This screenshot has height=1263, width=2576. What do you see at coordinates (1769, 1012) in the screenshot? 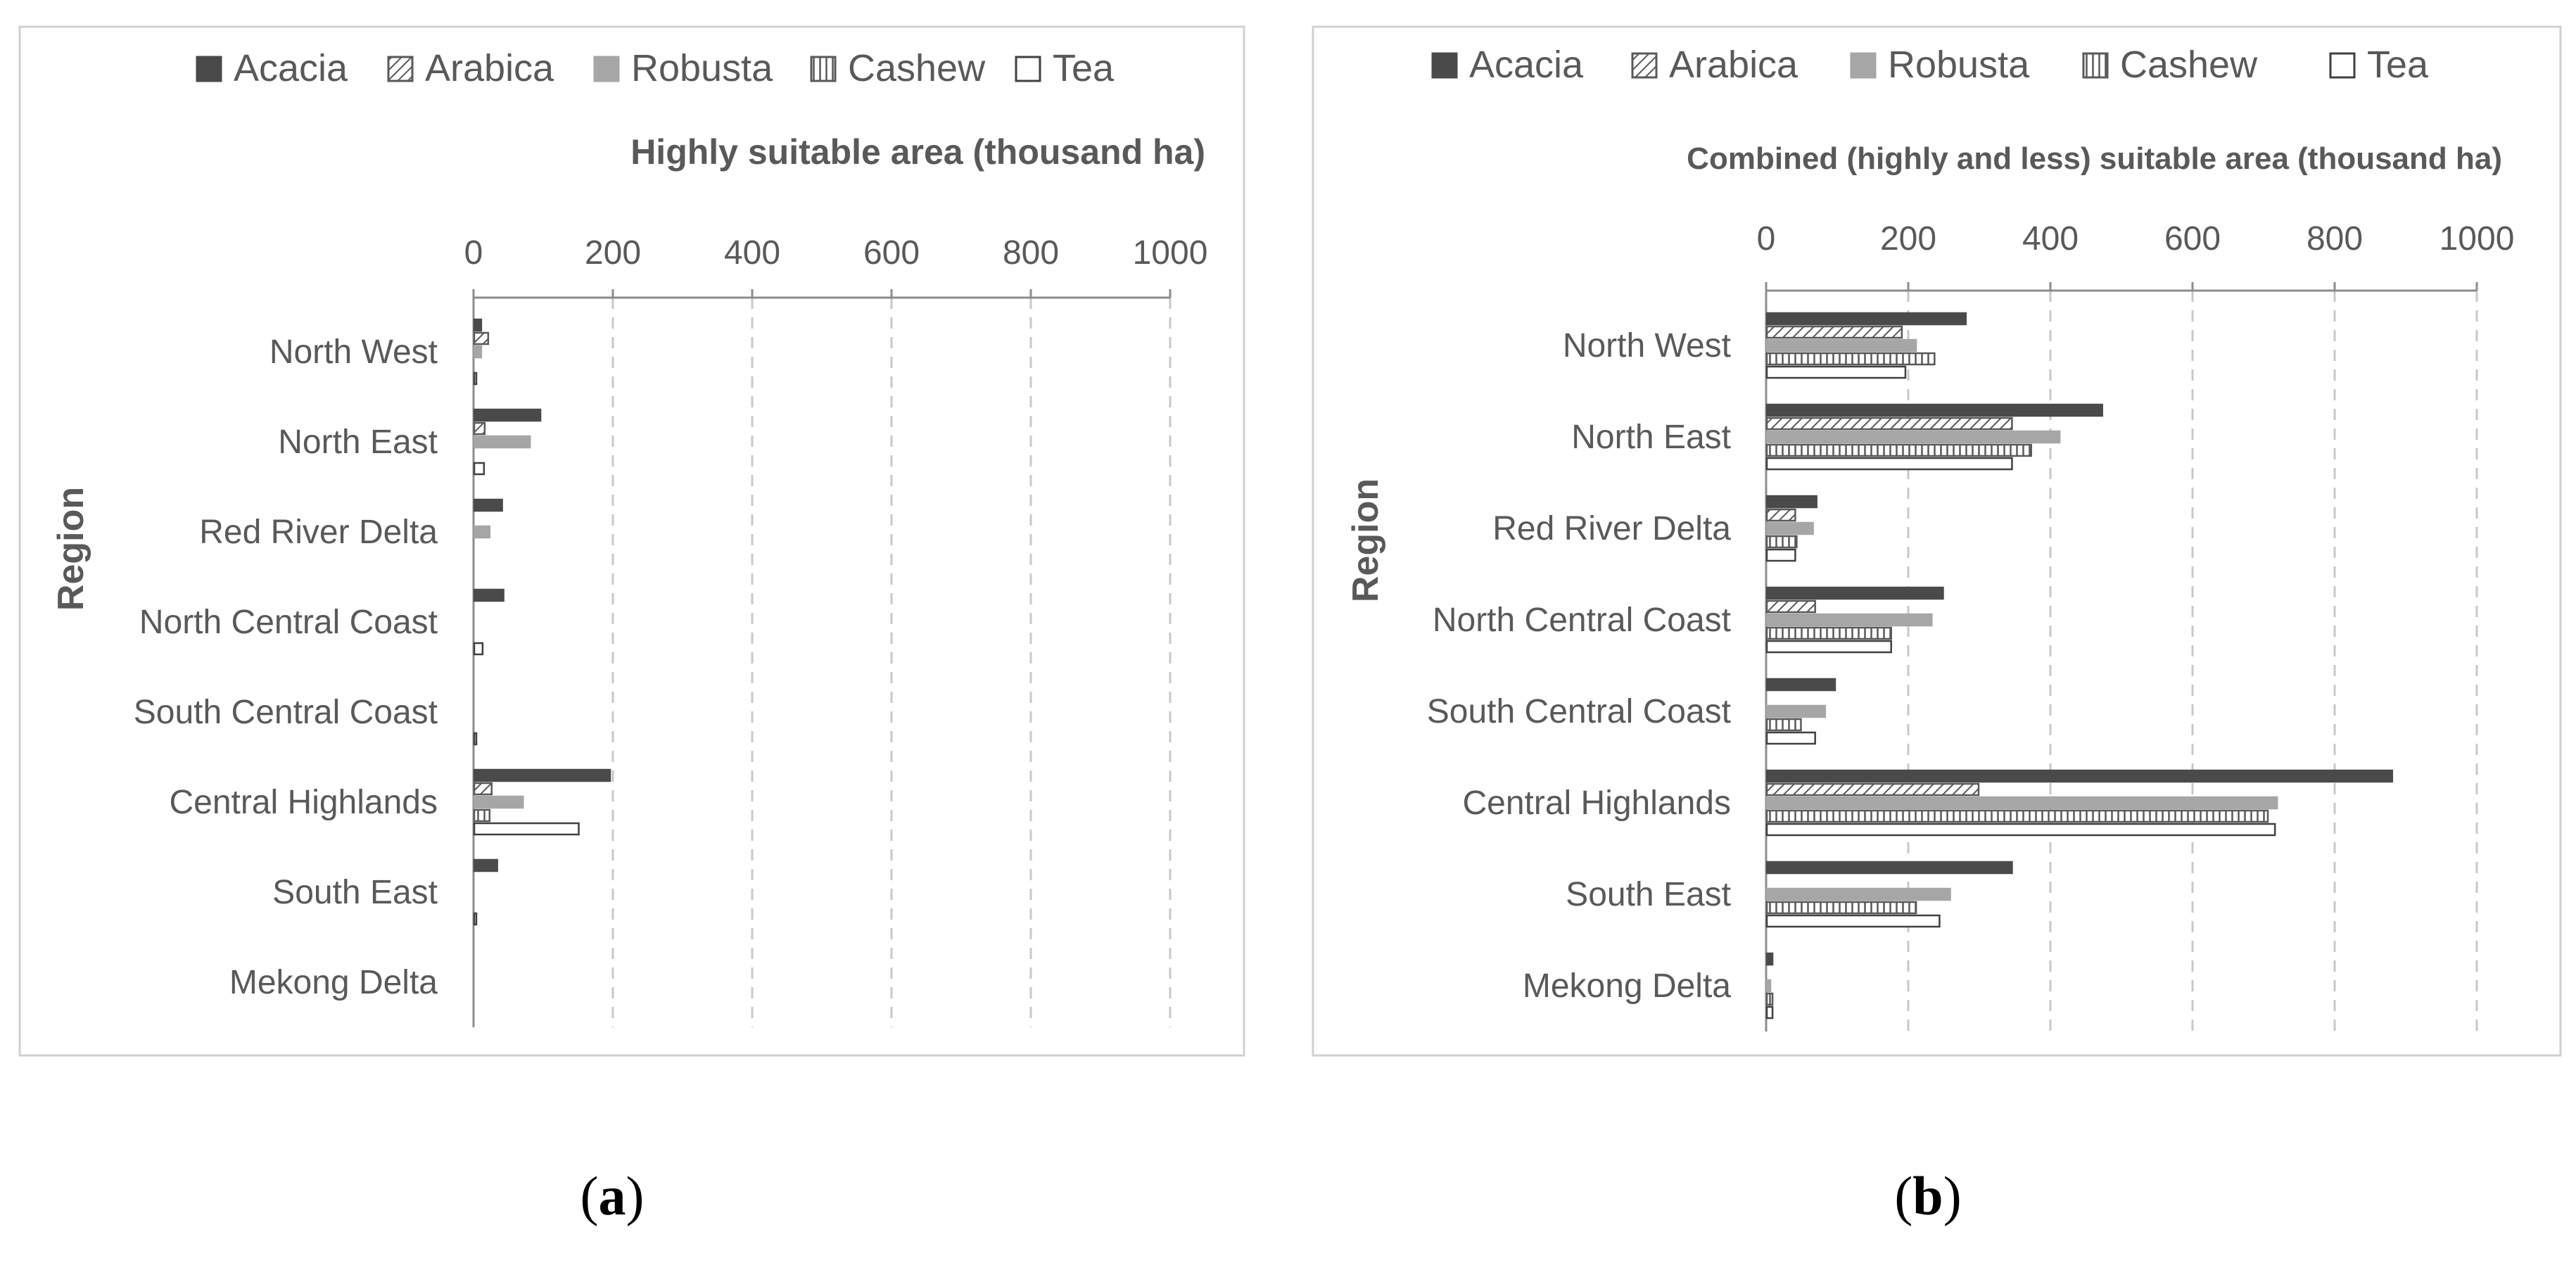
I see `panel-b-bar-tea-mekong-delta` at bounding box center [1769, 1012].